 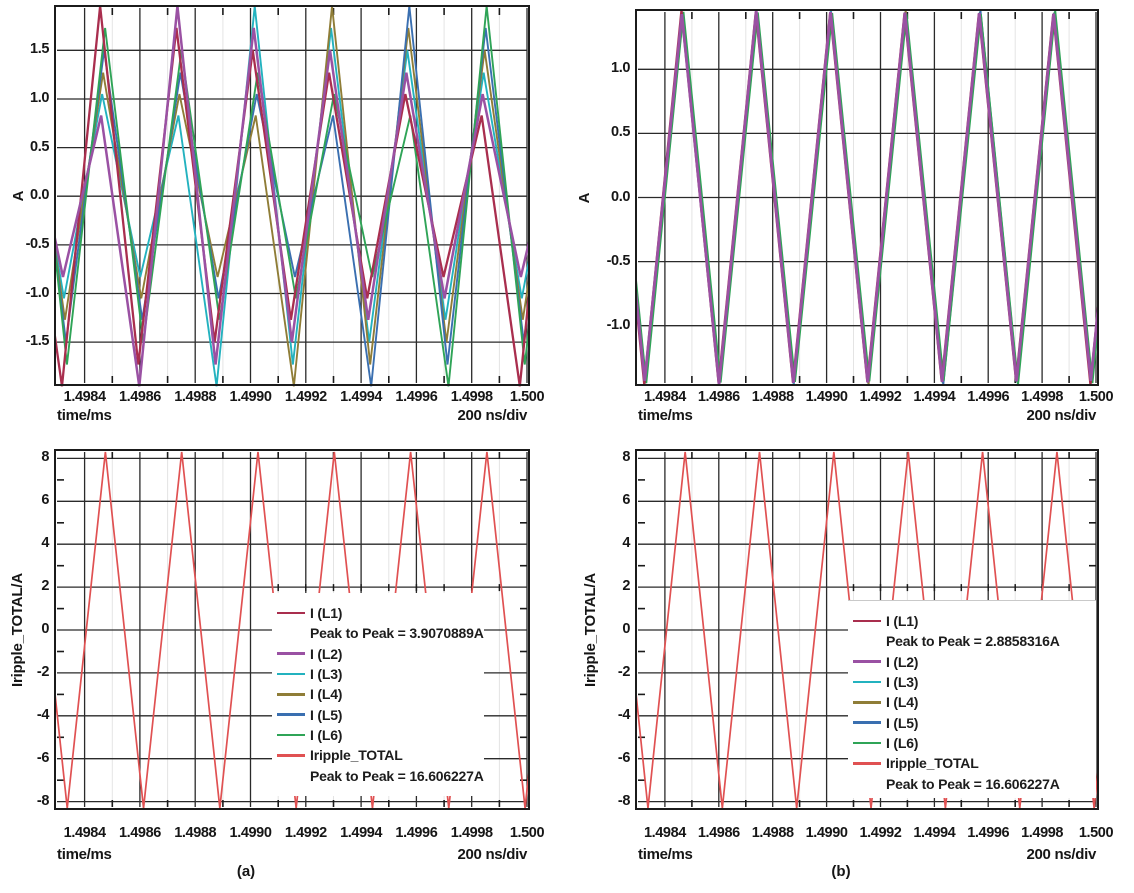 I want to click on caption-a: (a), so click(x=246, y=871).